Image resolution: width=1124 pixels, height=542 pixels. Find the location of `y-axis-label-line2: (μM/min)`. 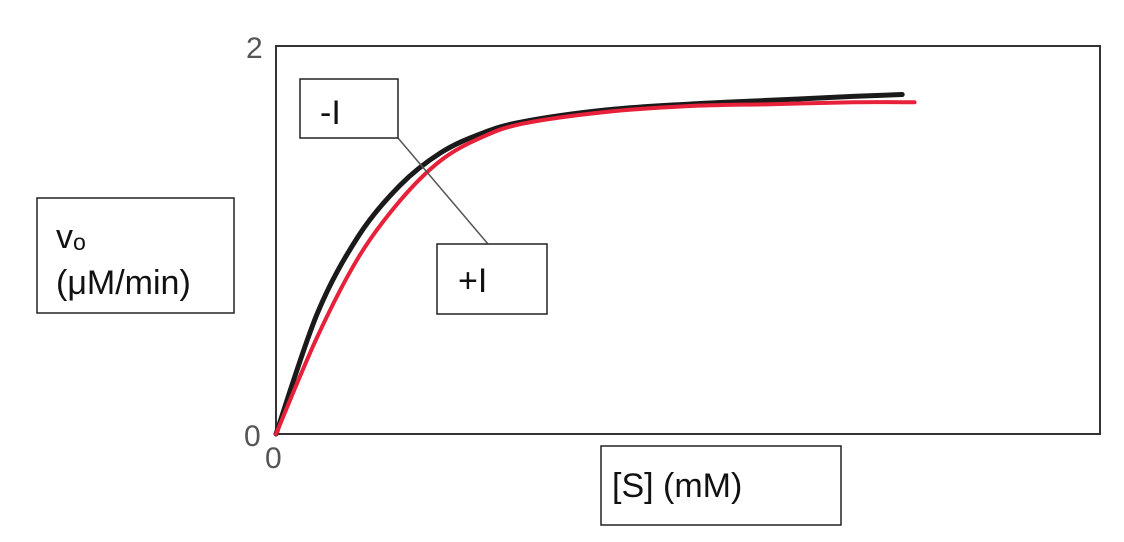

y-axis-label-line2: (μM/min) is located at coordinates (123, 283).